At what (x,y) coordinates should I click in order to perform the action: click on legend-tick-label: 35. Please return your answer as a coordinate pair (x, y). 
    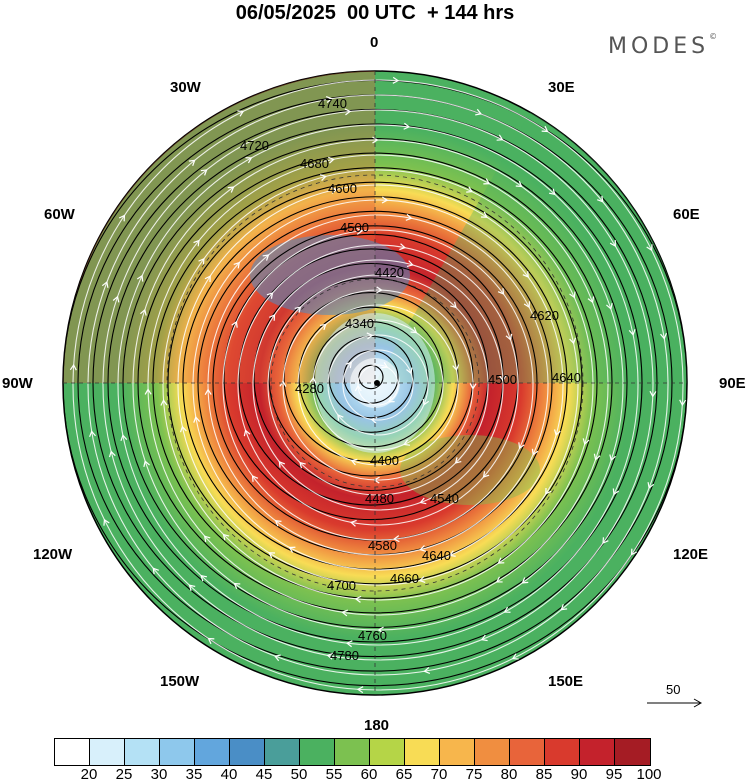
    Looking at the image, I should click on (194, 774).